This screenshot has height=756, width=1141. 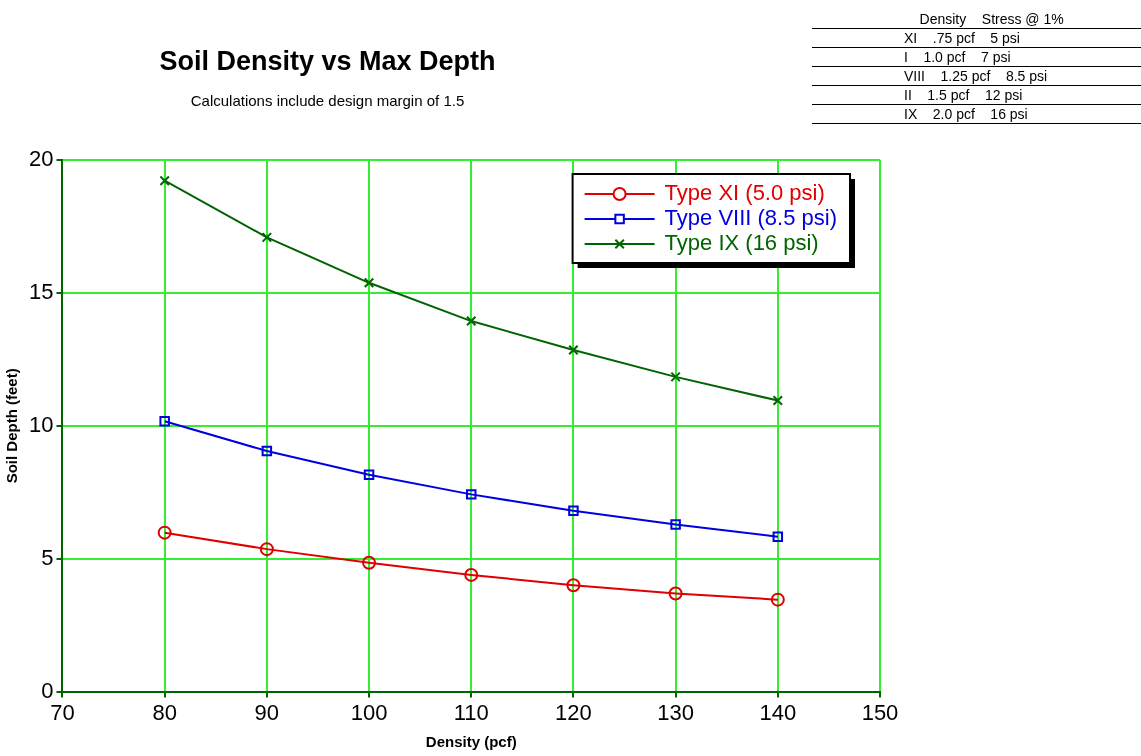 I want to click on x-tick-label: 140, so click(x=778, y=712).